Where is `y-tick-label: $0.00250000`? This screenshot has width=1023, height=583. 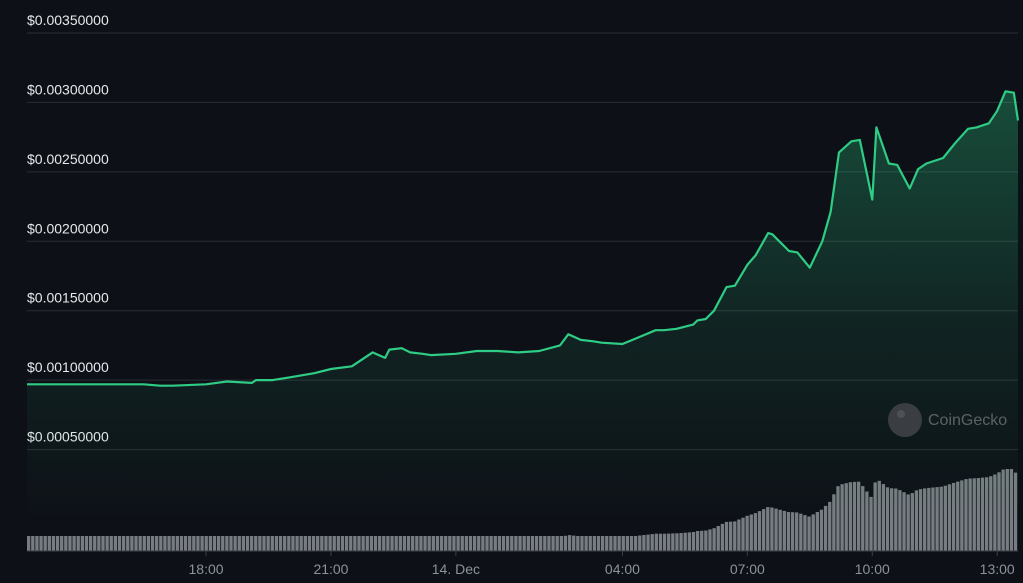
y-tick-label: $0.00250000 is located at coordinates (68, 159).